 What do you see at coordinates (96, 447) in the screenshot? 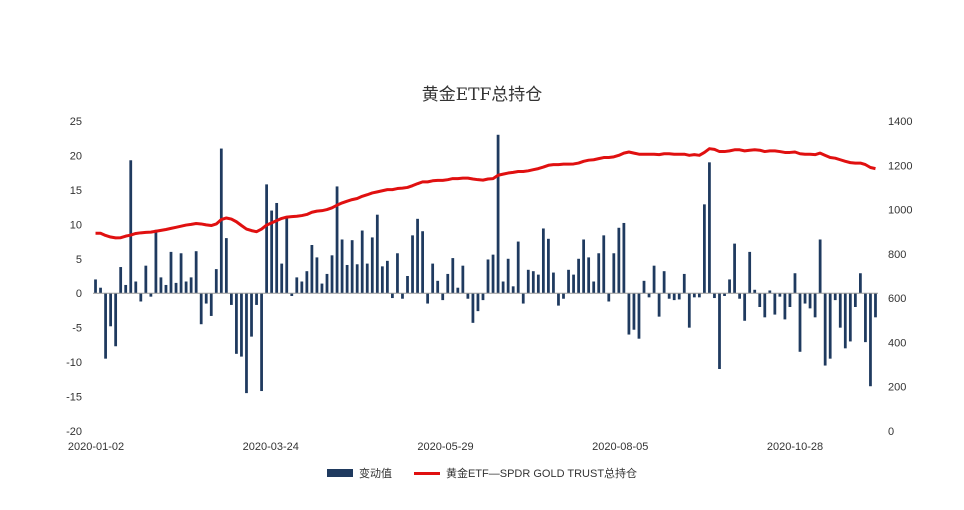
I see `x-tick-label: 2020-01-02` at bounding box center [96, 447].